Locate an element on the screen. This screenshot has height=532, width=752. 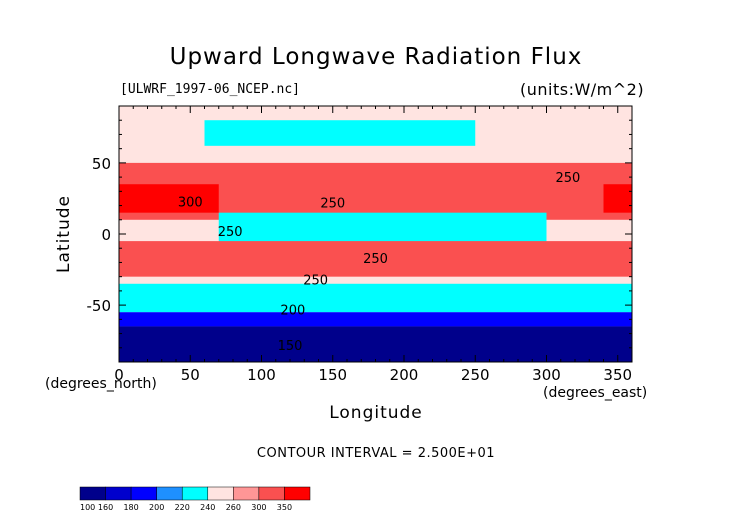
colorbar-tick-label: 200 is located at coordinates (156, 507).